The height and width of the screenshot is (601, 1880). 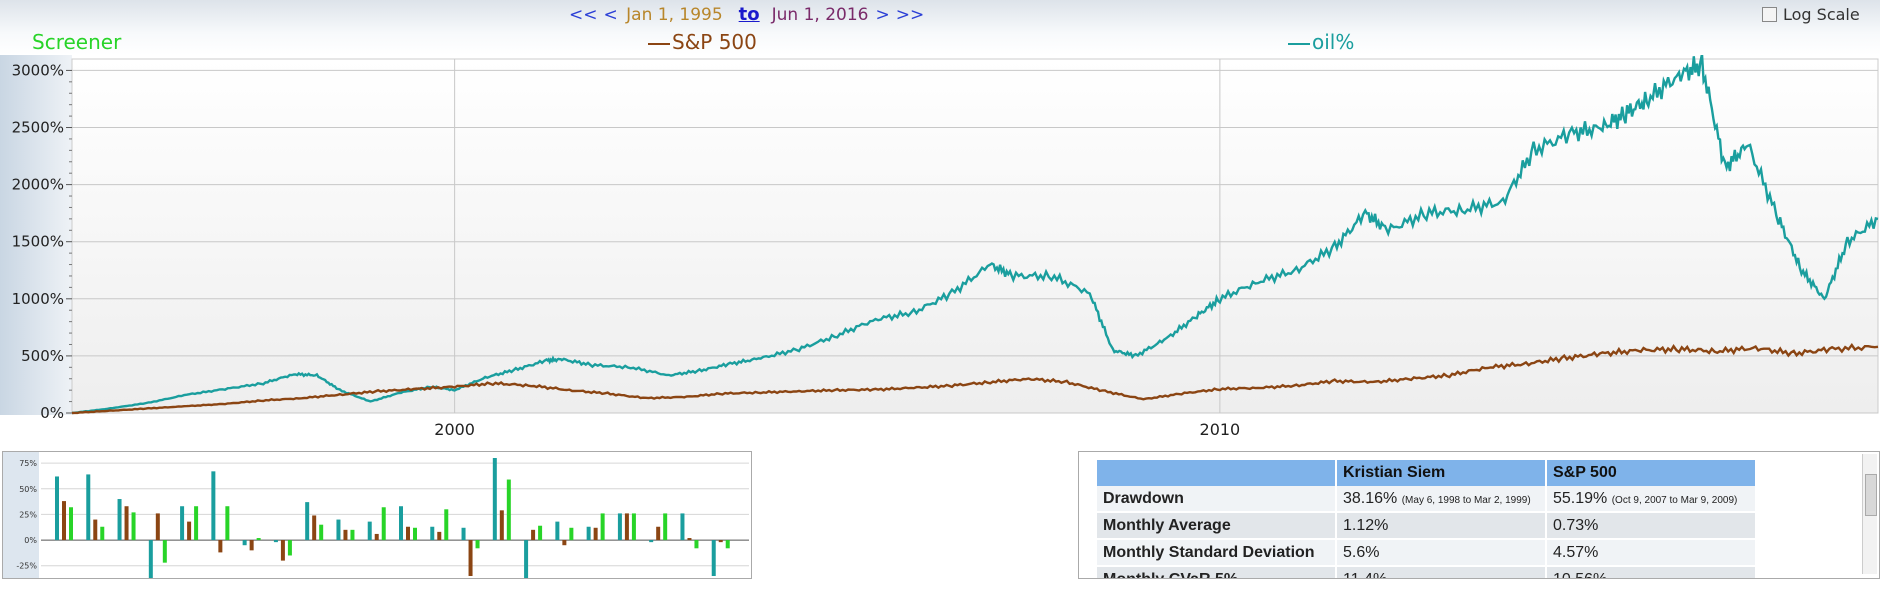 I want to click on monthly-returns-bar-chart: 75% 50% 25% 0% -25%, so click(x=376, y=519).